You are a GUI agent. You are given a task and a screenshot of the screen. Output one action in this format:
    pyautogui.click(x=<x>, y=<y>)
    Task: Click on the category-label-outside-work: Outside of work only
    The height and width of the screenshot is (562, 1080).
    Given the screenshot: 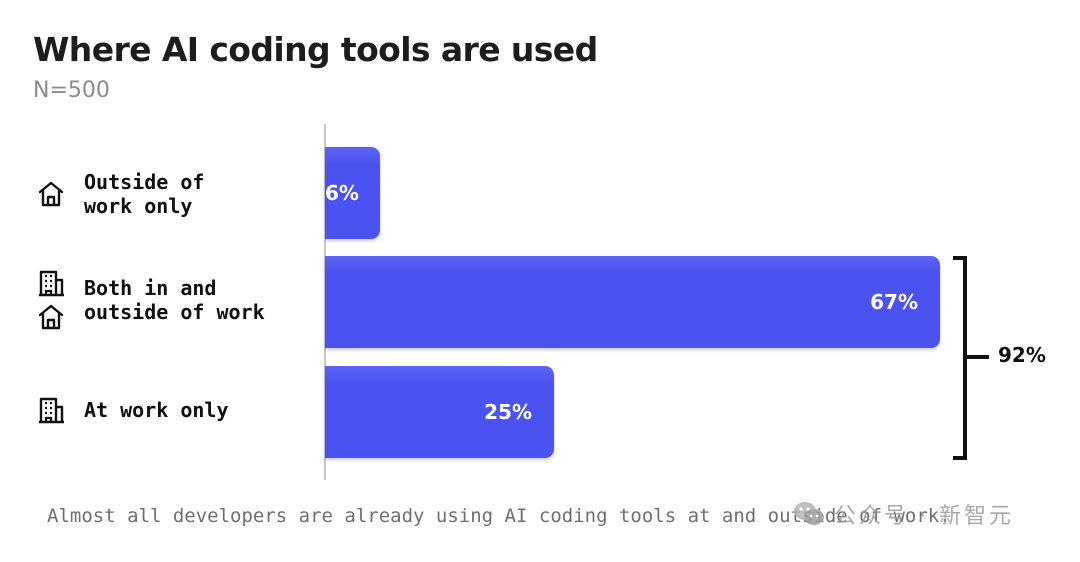 What is the action you would take?
    pyautogui.click(x=120, y=194)
    